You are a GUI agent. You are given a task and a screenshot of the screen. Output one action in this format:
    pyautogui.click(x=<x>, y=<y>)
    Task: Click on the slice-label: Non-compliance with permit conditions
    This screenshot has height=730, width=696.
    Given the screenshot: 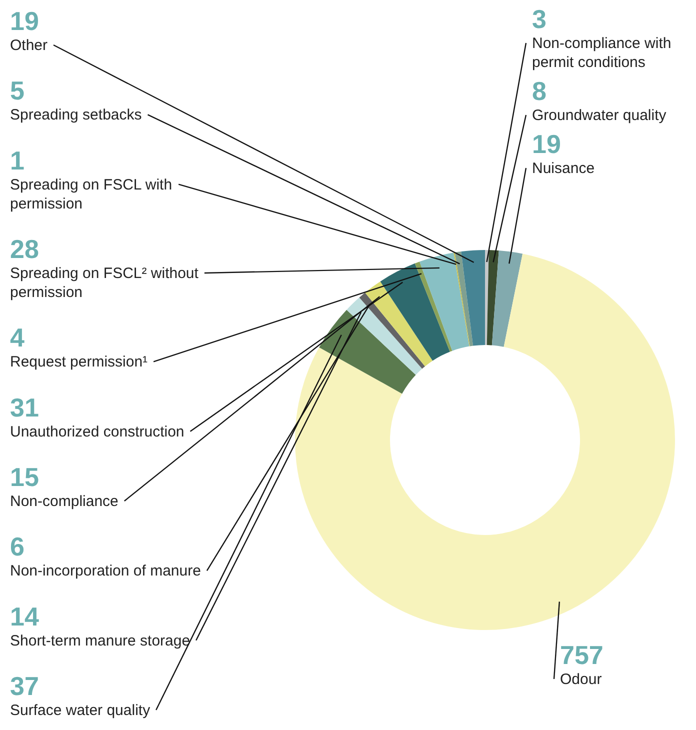 What is the action you would take?
    pyautogui.click(x=602, y=53)
    